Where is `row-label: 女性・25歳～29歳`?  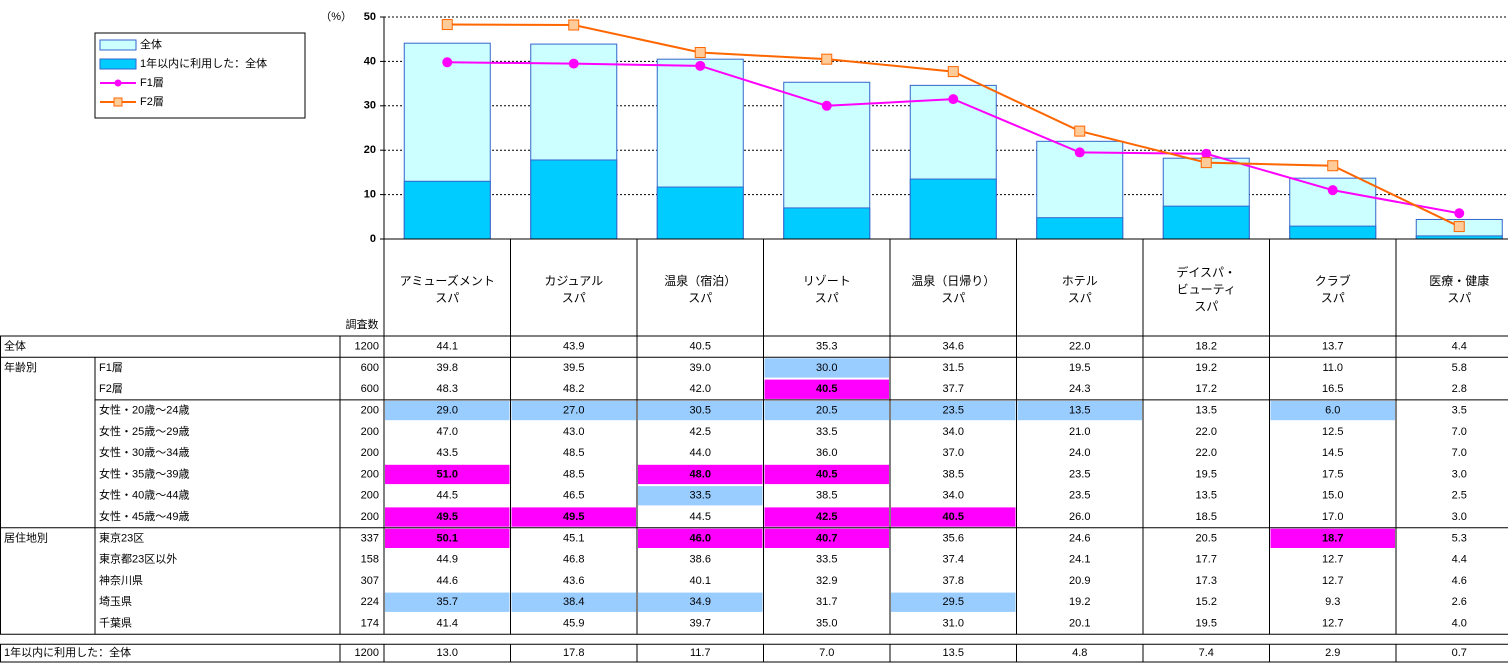 row-label: 女性・25歳～29歳 is located at coordinates (144, 431).